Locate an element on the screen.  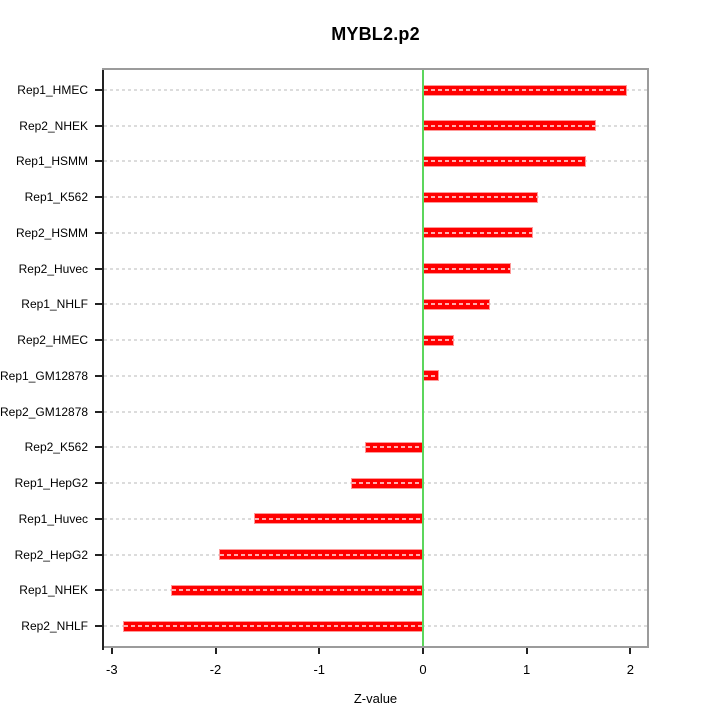
bar-Rep2_Huvec is located at coordinates (467, 269).